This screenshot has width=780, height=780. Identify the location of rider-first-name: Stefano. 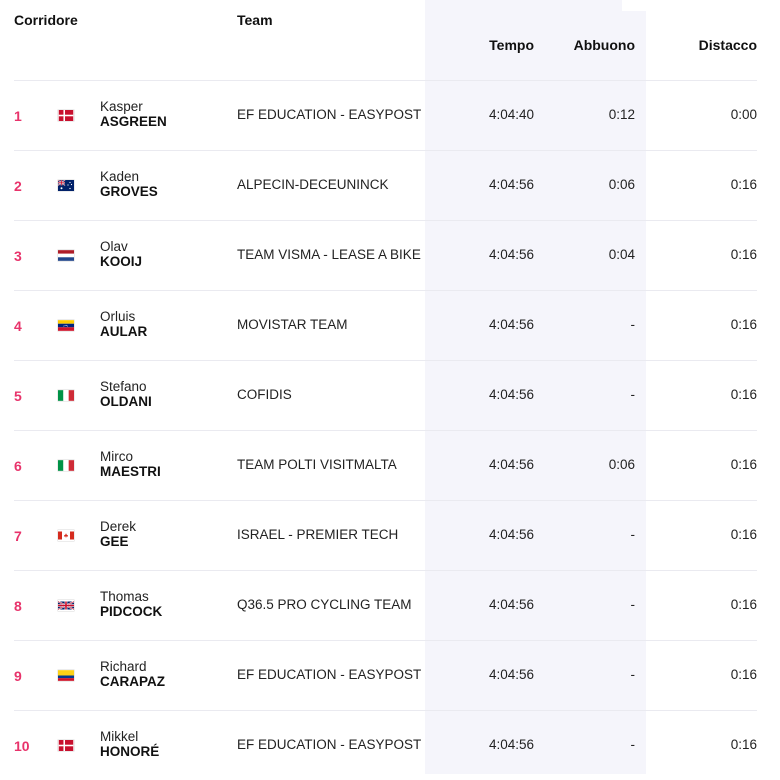
(123, 386).